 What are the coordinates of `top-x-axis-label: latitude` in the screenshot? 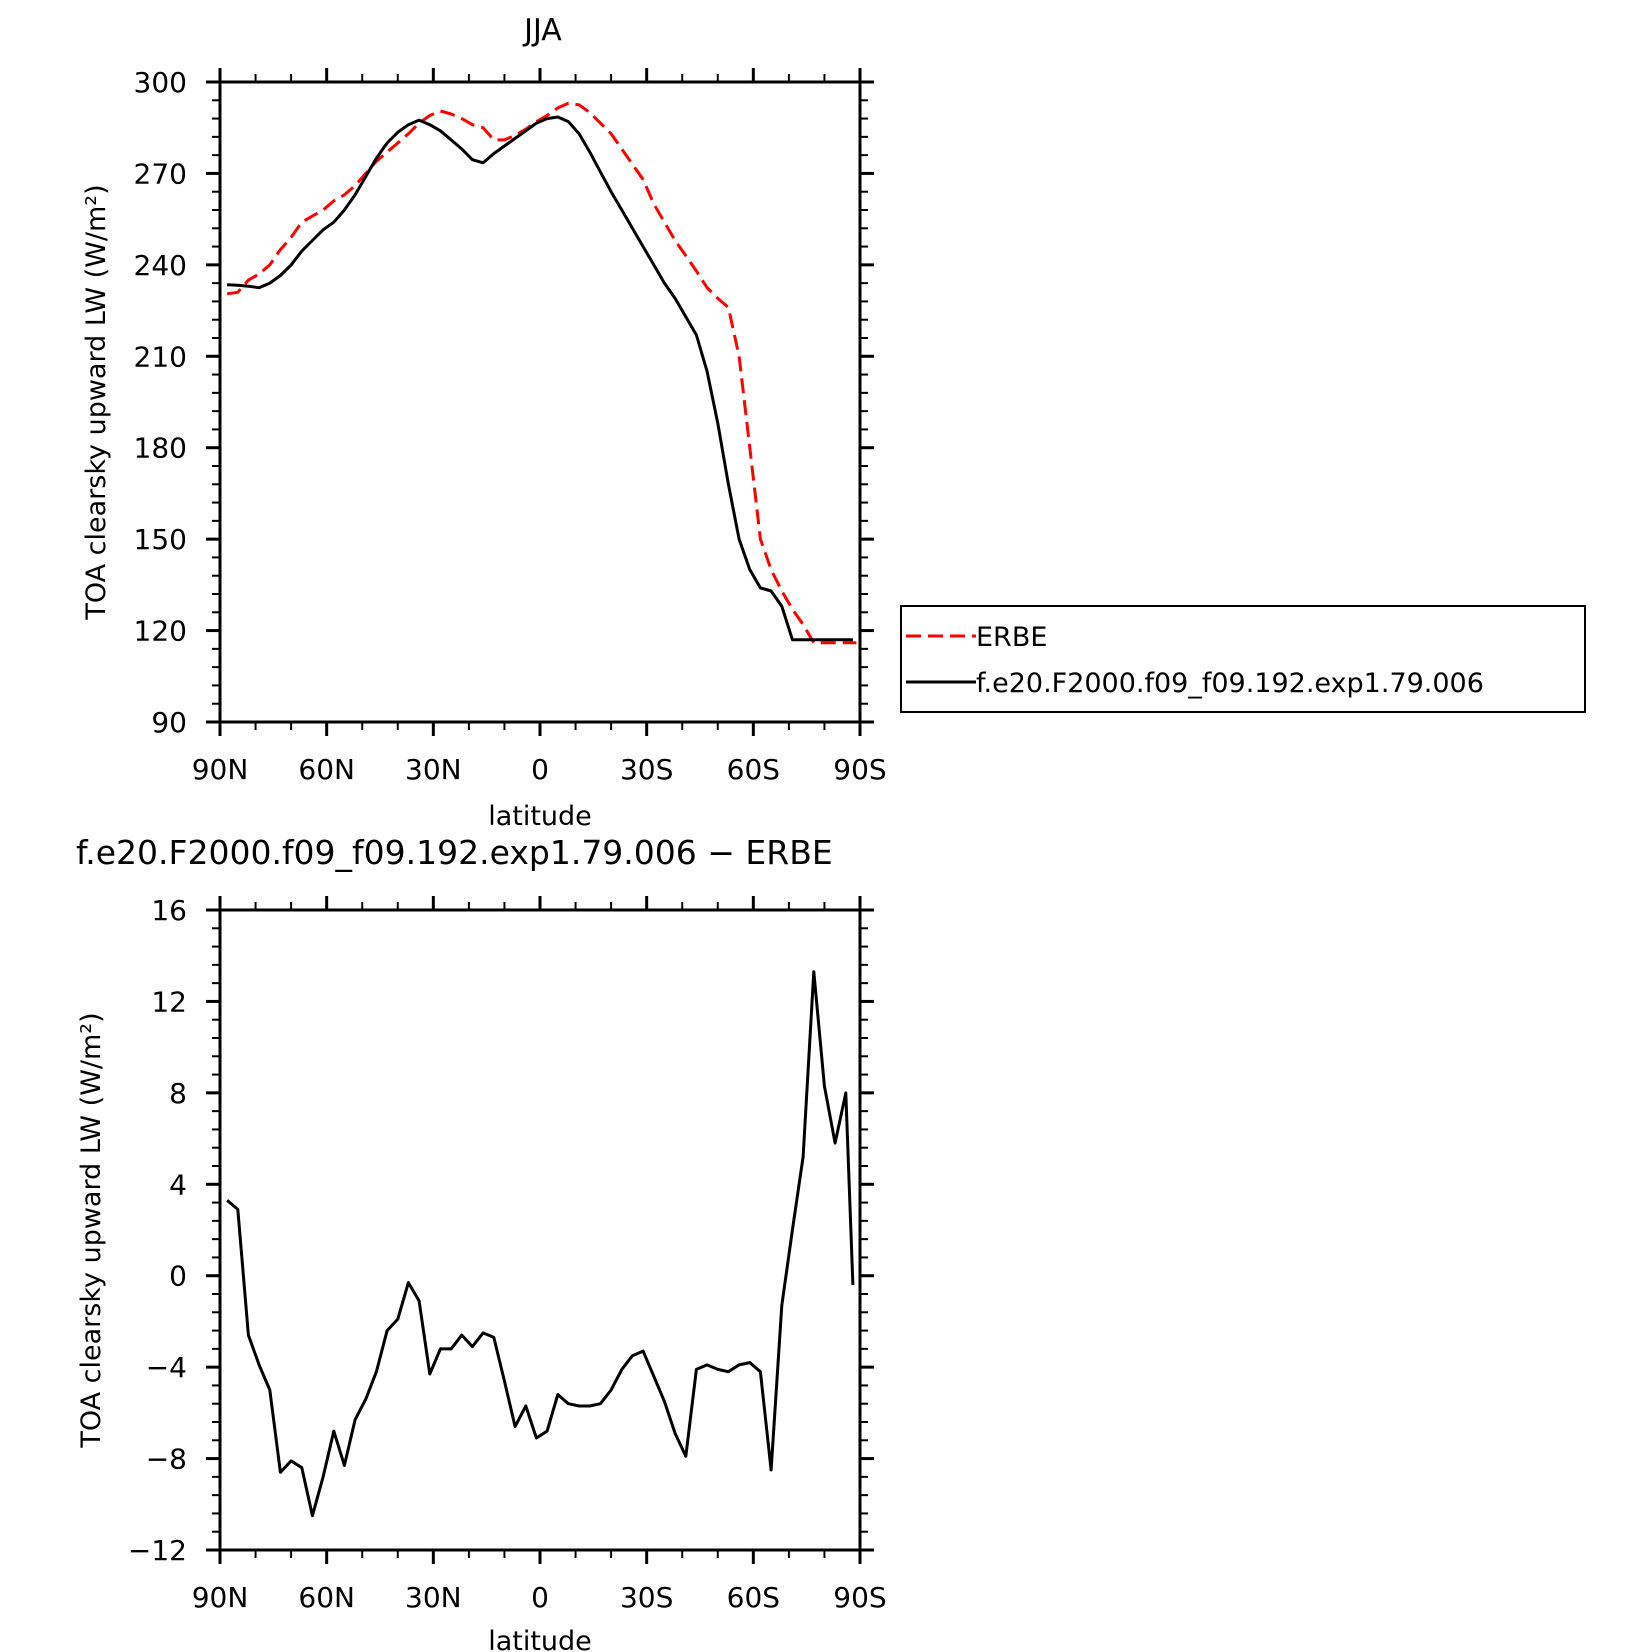 It's located at (540, 816).